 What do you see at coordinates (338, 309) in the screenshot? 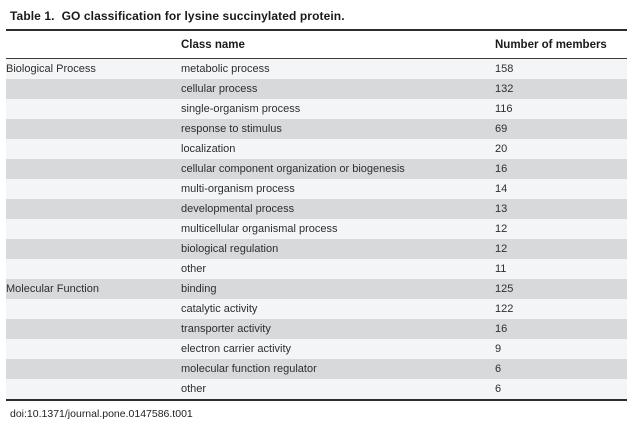
I see `class-name-cell: catalytic activity` at bounding box center [338, 309].